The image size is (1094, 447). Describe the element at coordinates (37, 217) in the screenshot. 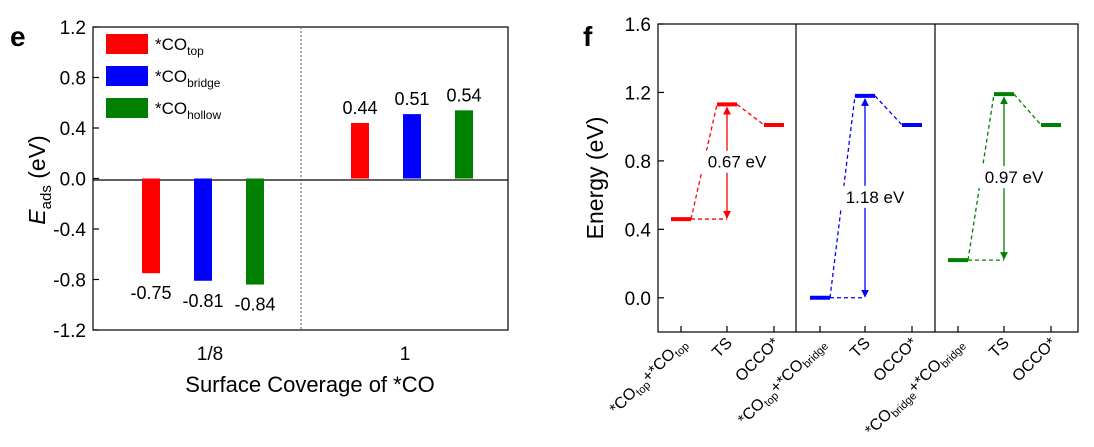

I see `y-axis-title-main: E` at that location.